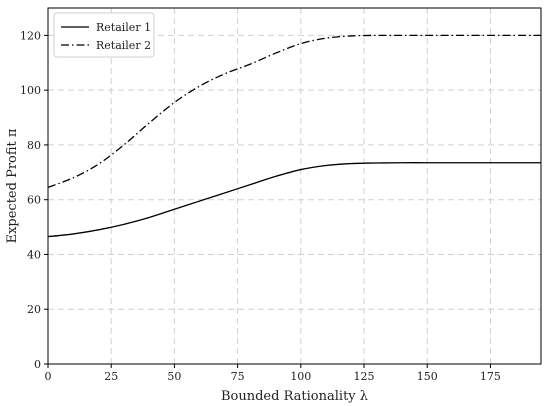 The height and width of the screenshot is (406, 550). What do you see at coordinates (490, 376) in the screenshot?
I see `x-tick-label: 175` at bounding box center [490, 376].